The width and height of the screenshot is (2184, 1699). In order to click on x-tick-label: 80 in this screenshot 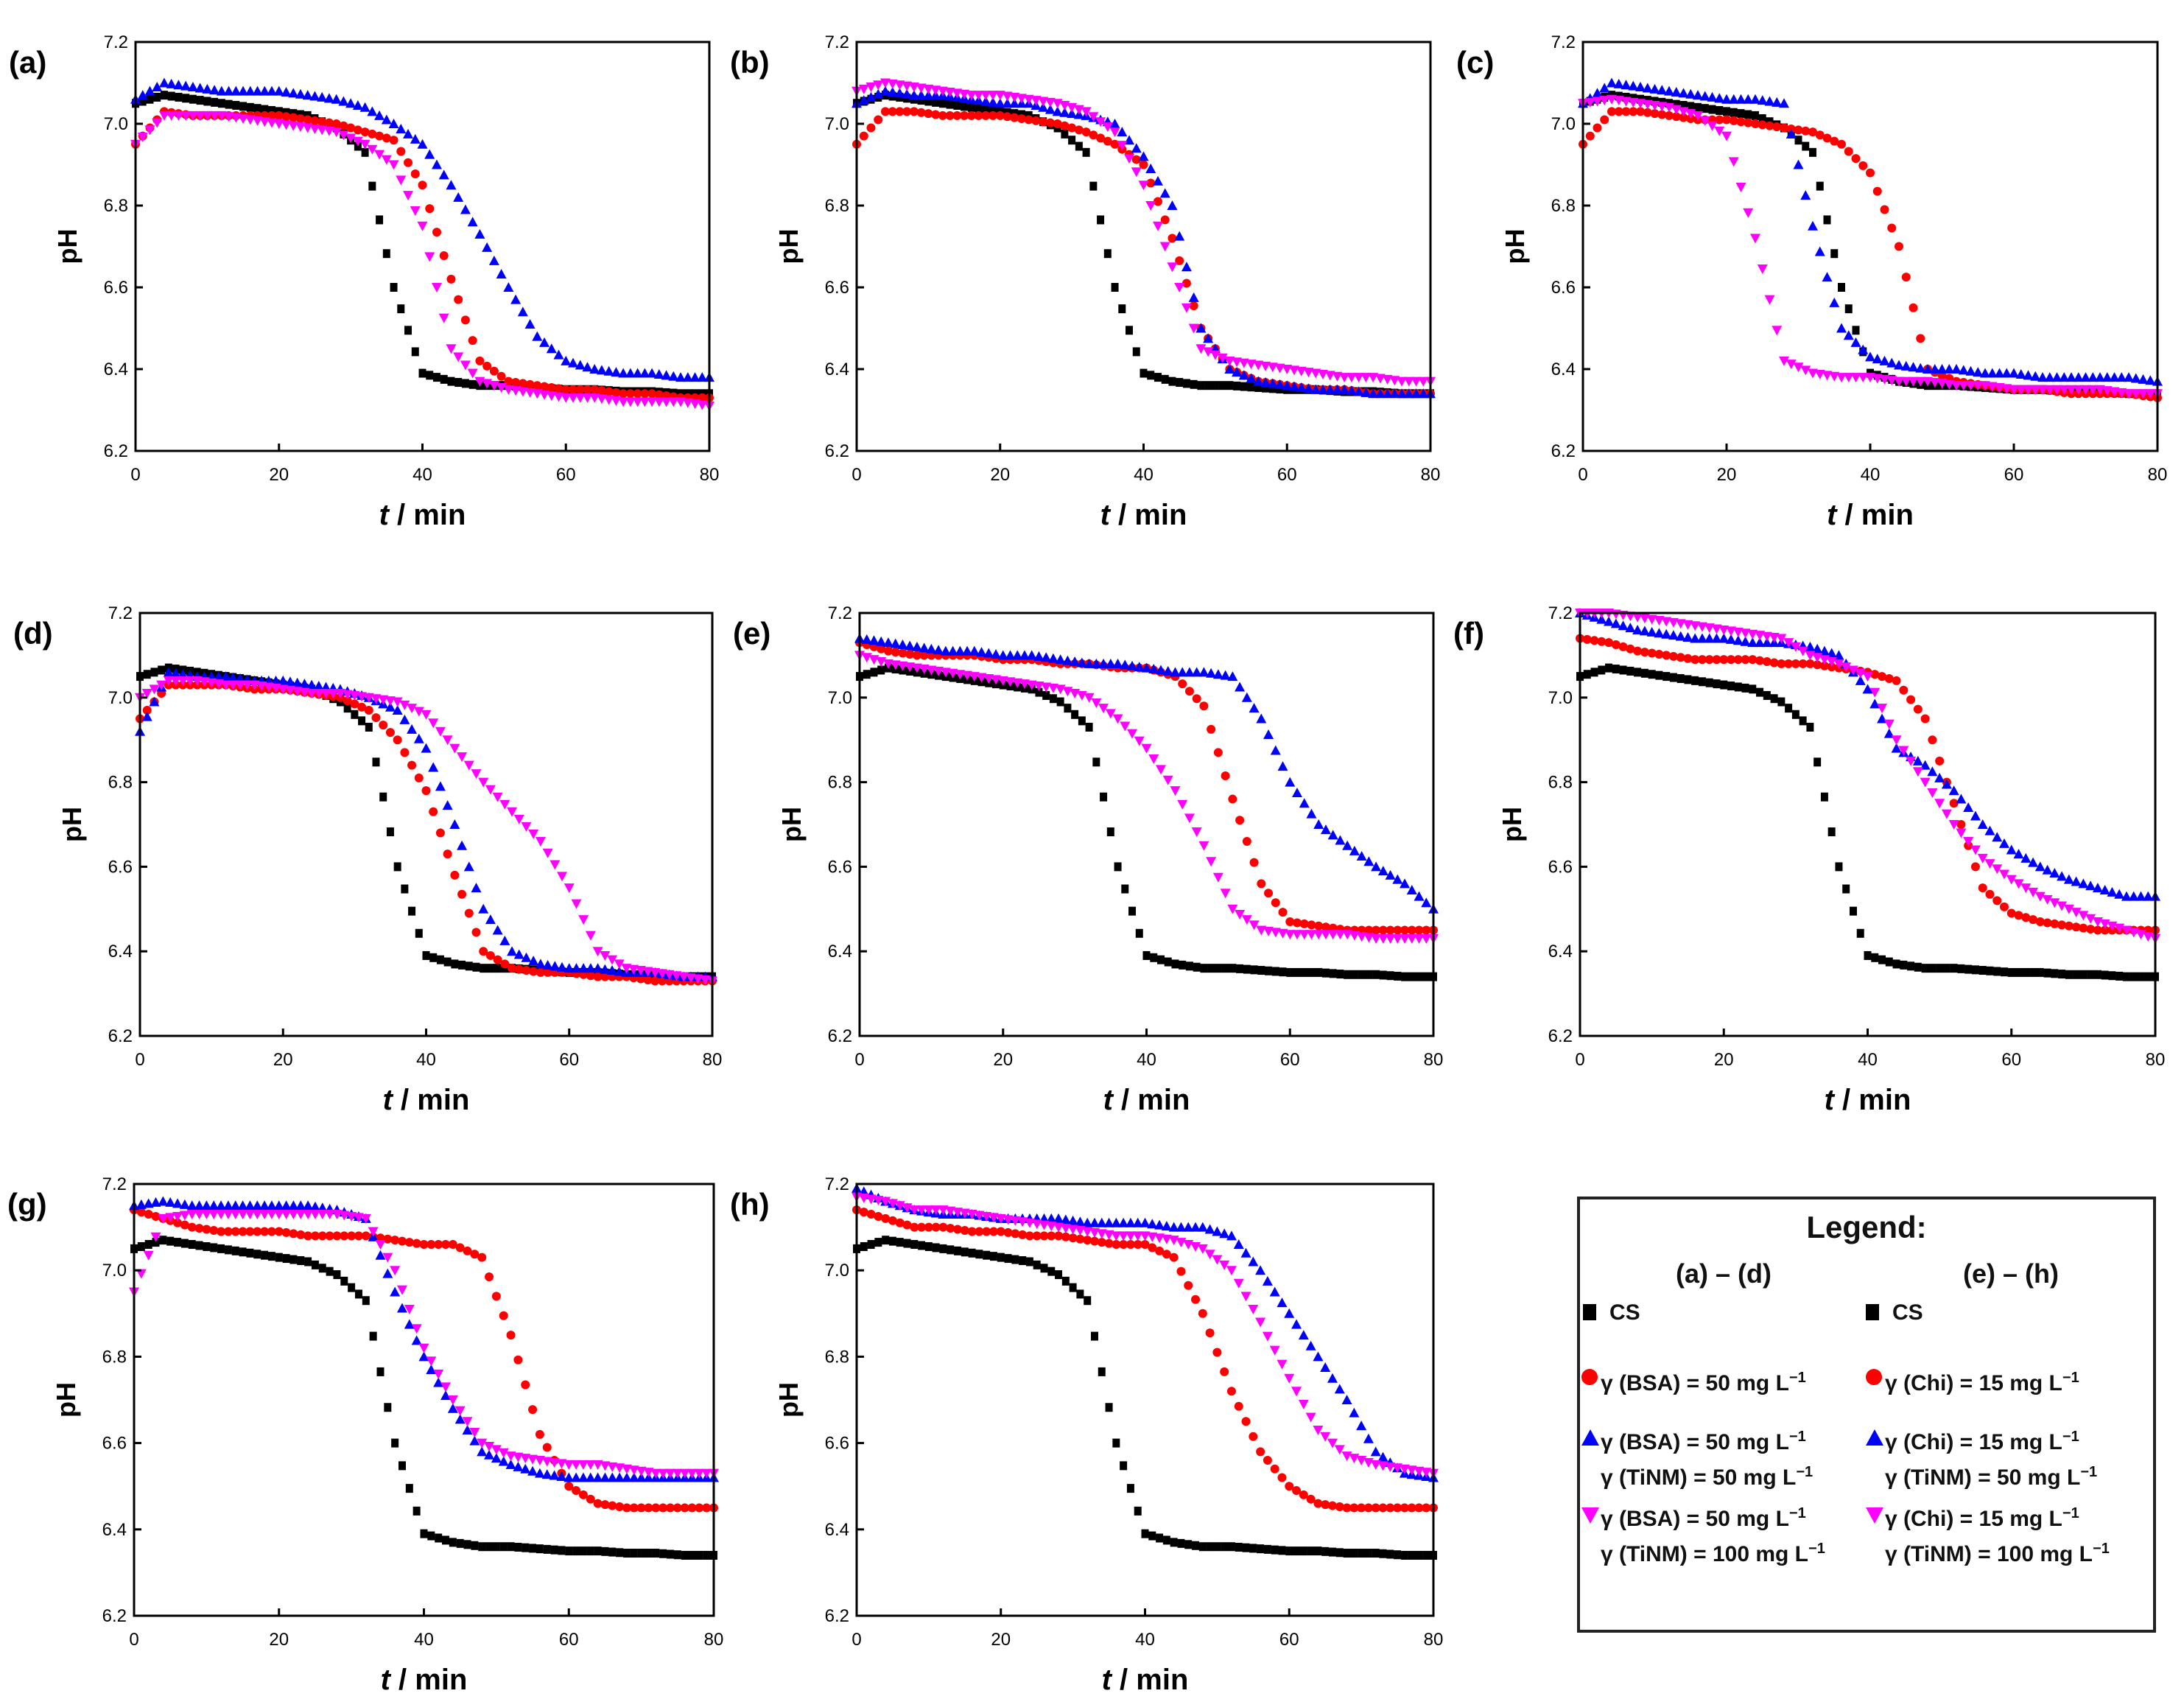, I will do `click(1431, 475)`.